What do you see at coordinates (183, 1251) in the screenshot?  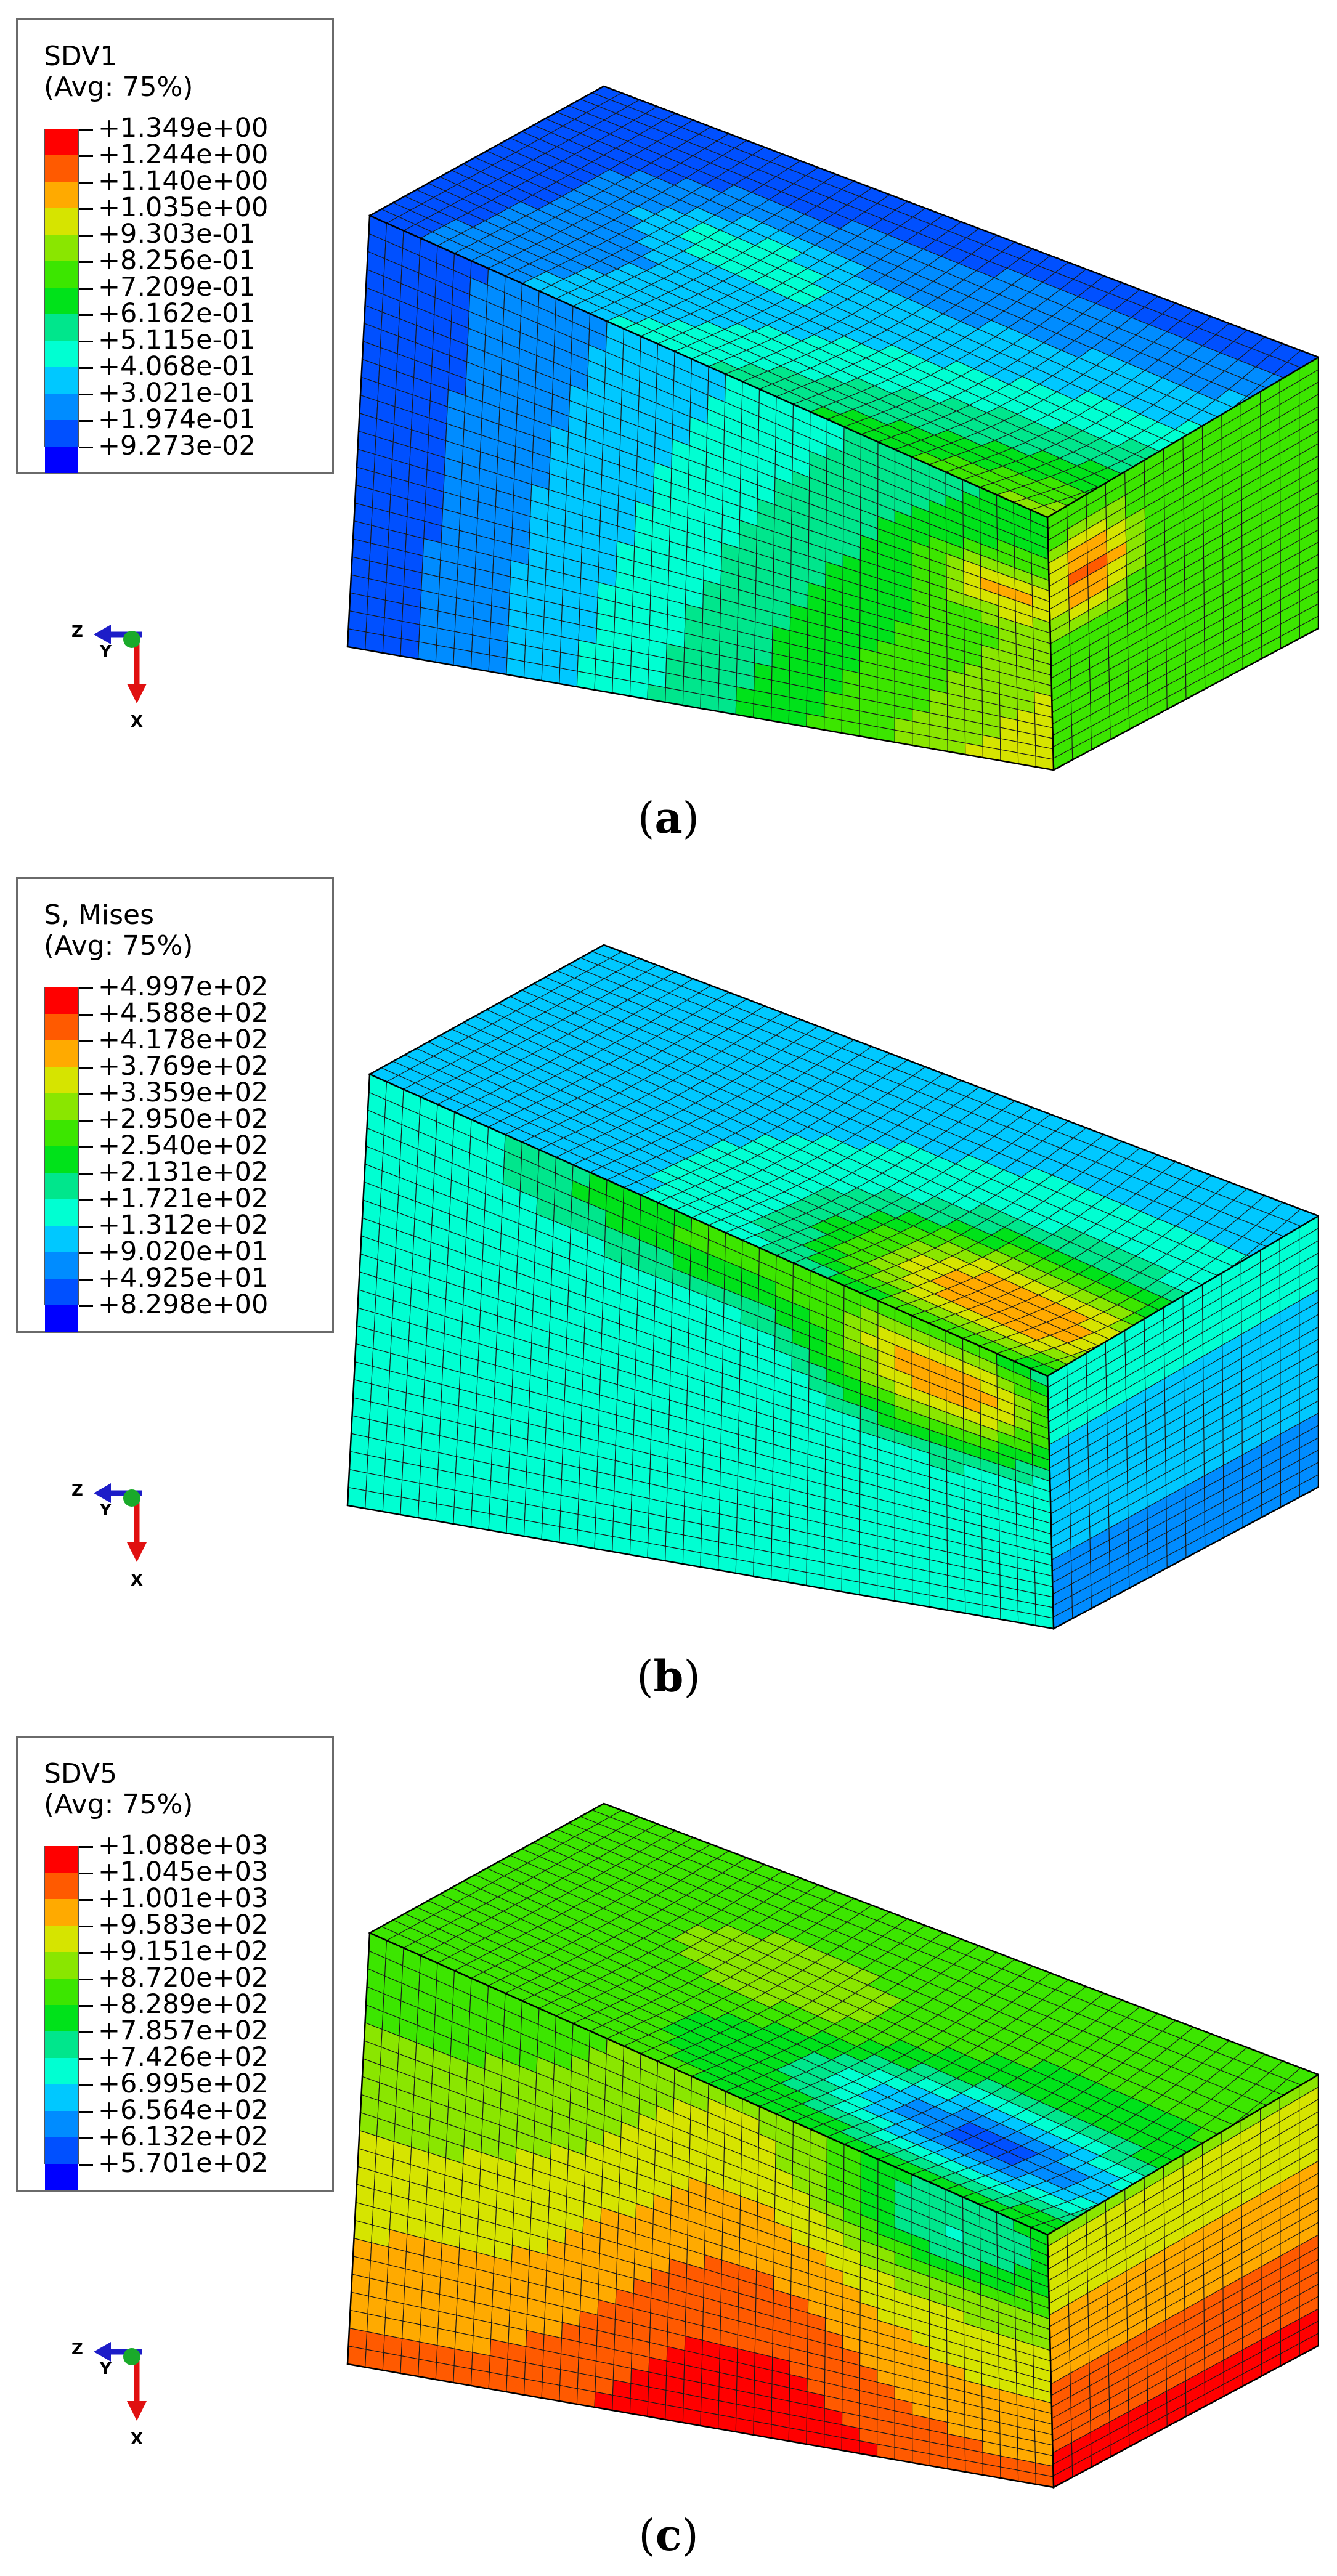 I see `legend-value: +9.020e+01` at bounding box center [183, 1251].